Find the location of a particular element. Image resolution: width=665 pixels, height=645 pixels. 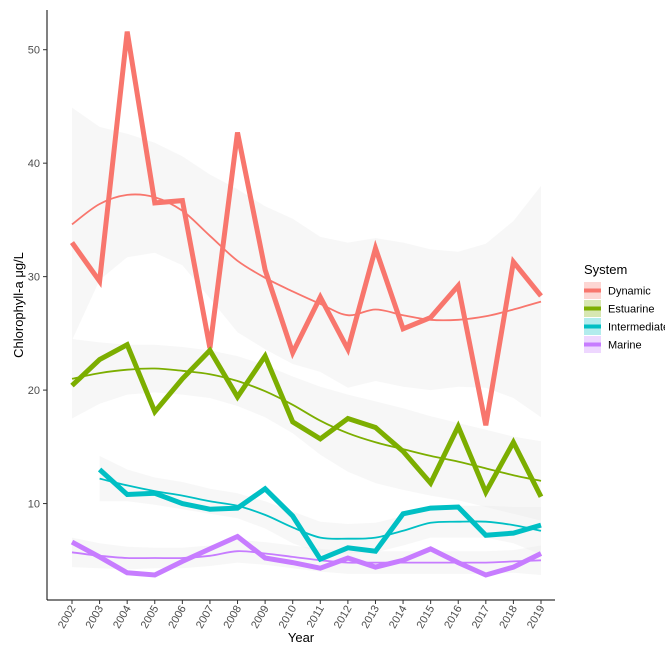

y-tick-label: 30 is located at coordinates (34, 278).